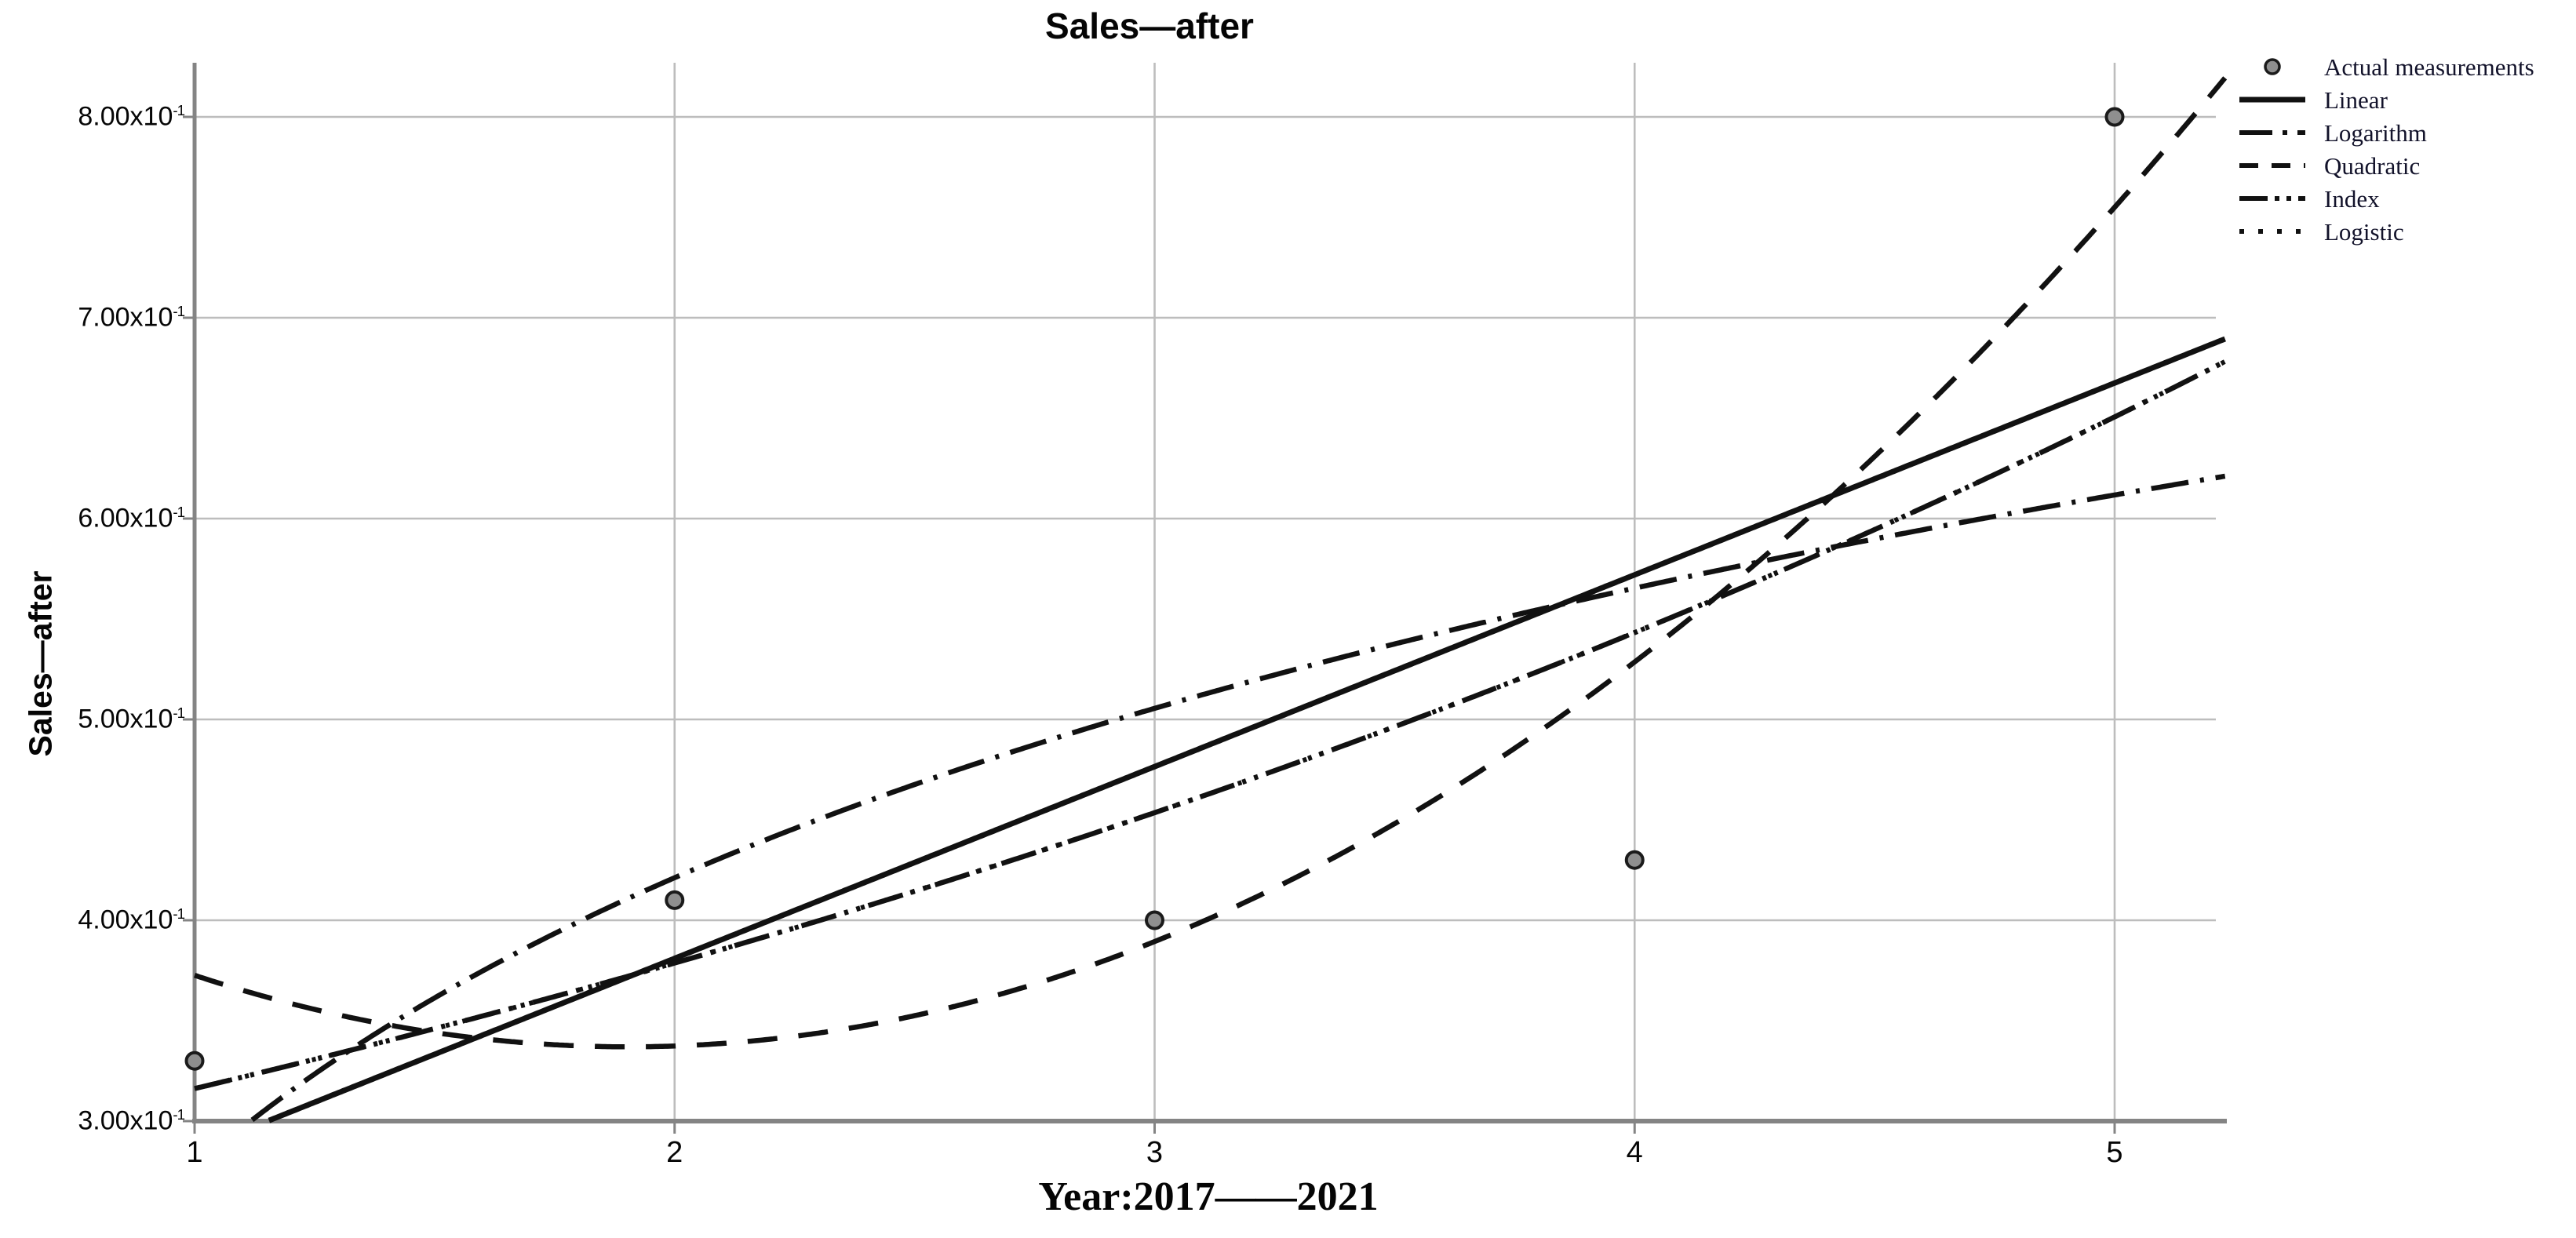 The height and width of the screenshot is (1238, 2576). What do you see at coordinates (131, 317) in the screenshot?
I see `y-tick-label: 7.00x10⁻¹` at bounding box center [131, 317].